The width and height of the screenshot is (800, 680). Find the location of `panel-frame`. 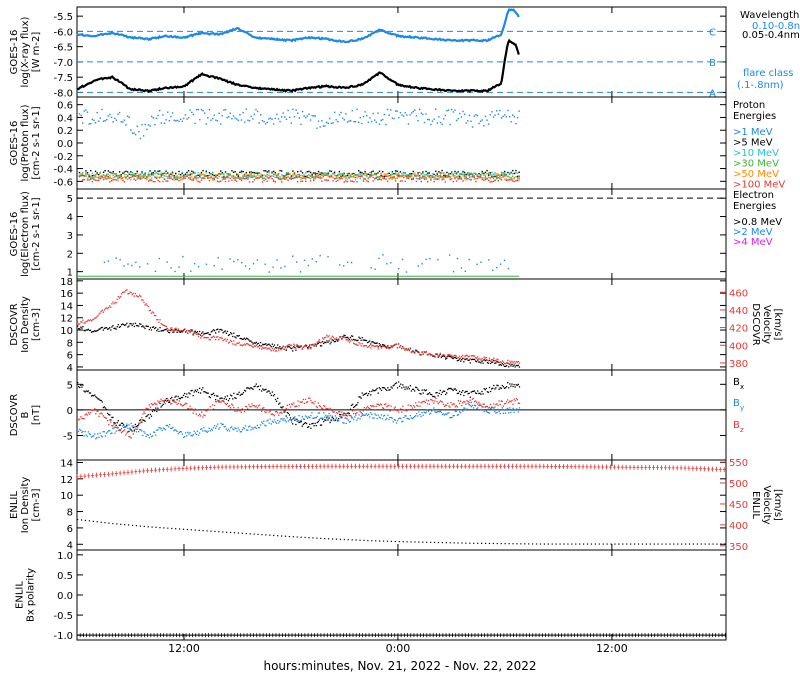

panel-frame is located at coordinates (401, 505).